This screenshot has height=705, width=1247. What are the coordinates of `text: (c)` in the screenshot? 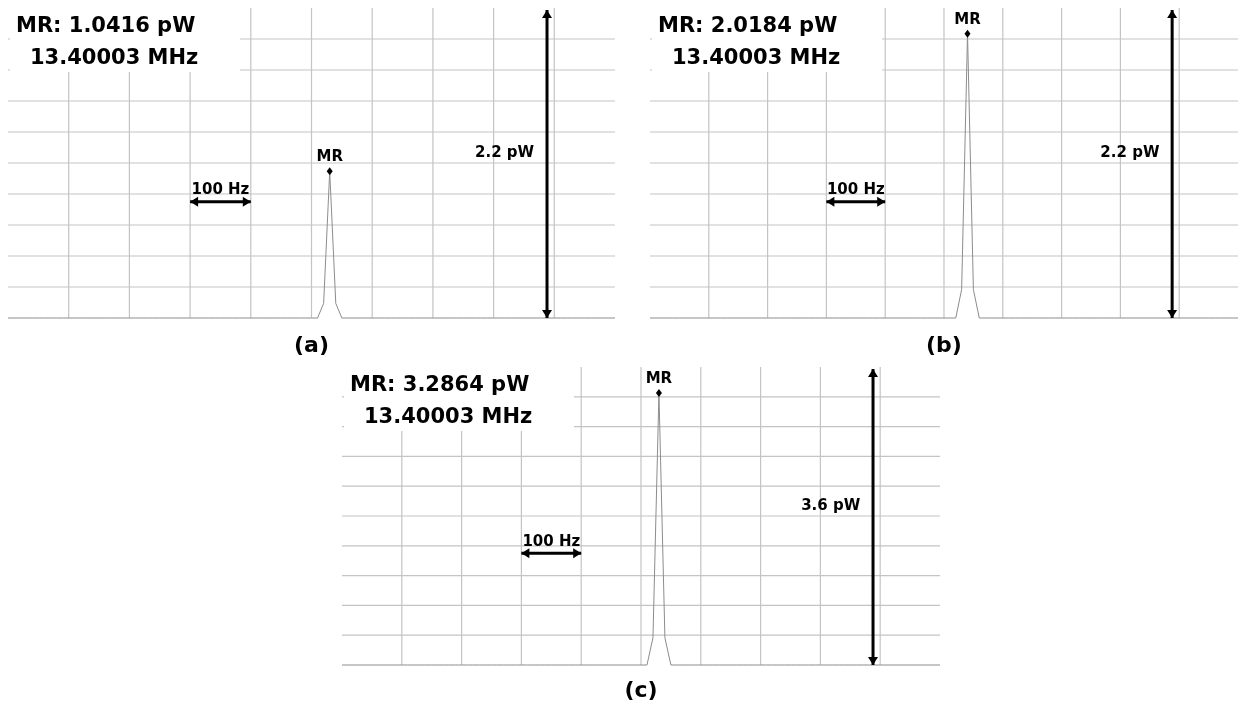 It's located at (641, 689).